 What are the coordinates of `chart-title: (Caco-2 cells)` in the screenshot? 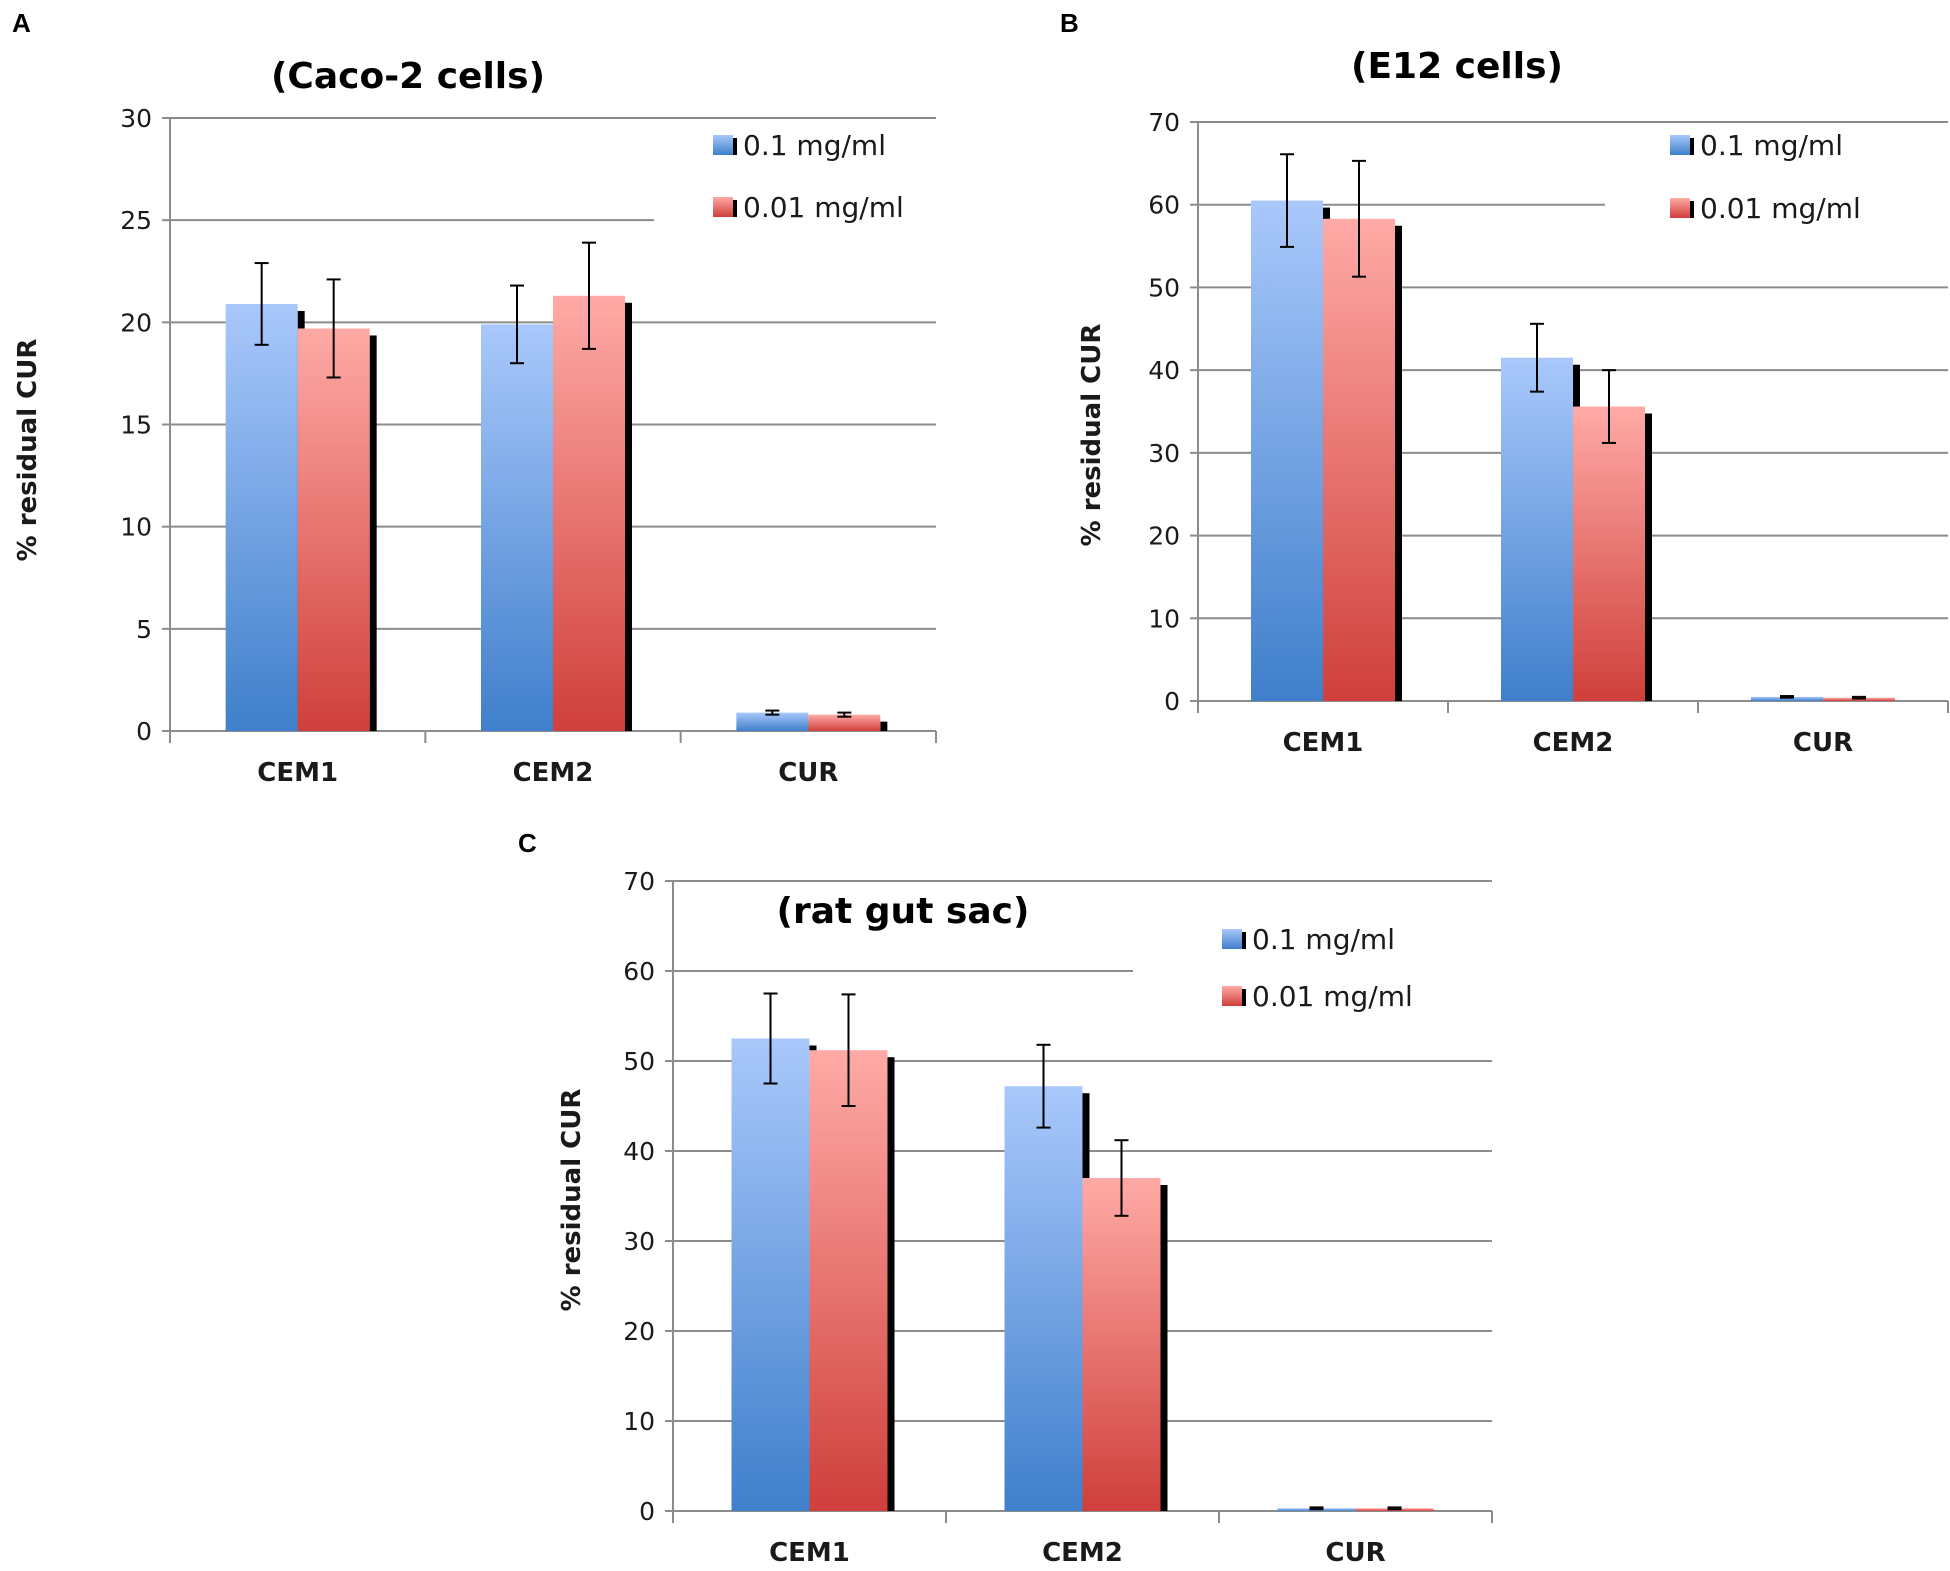 It's located at (408, 76).